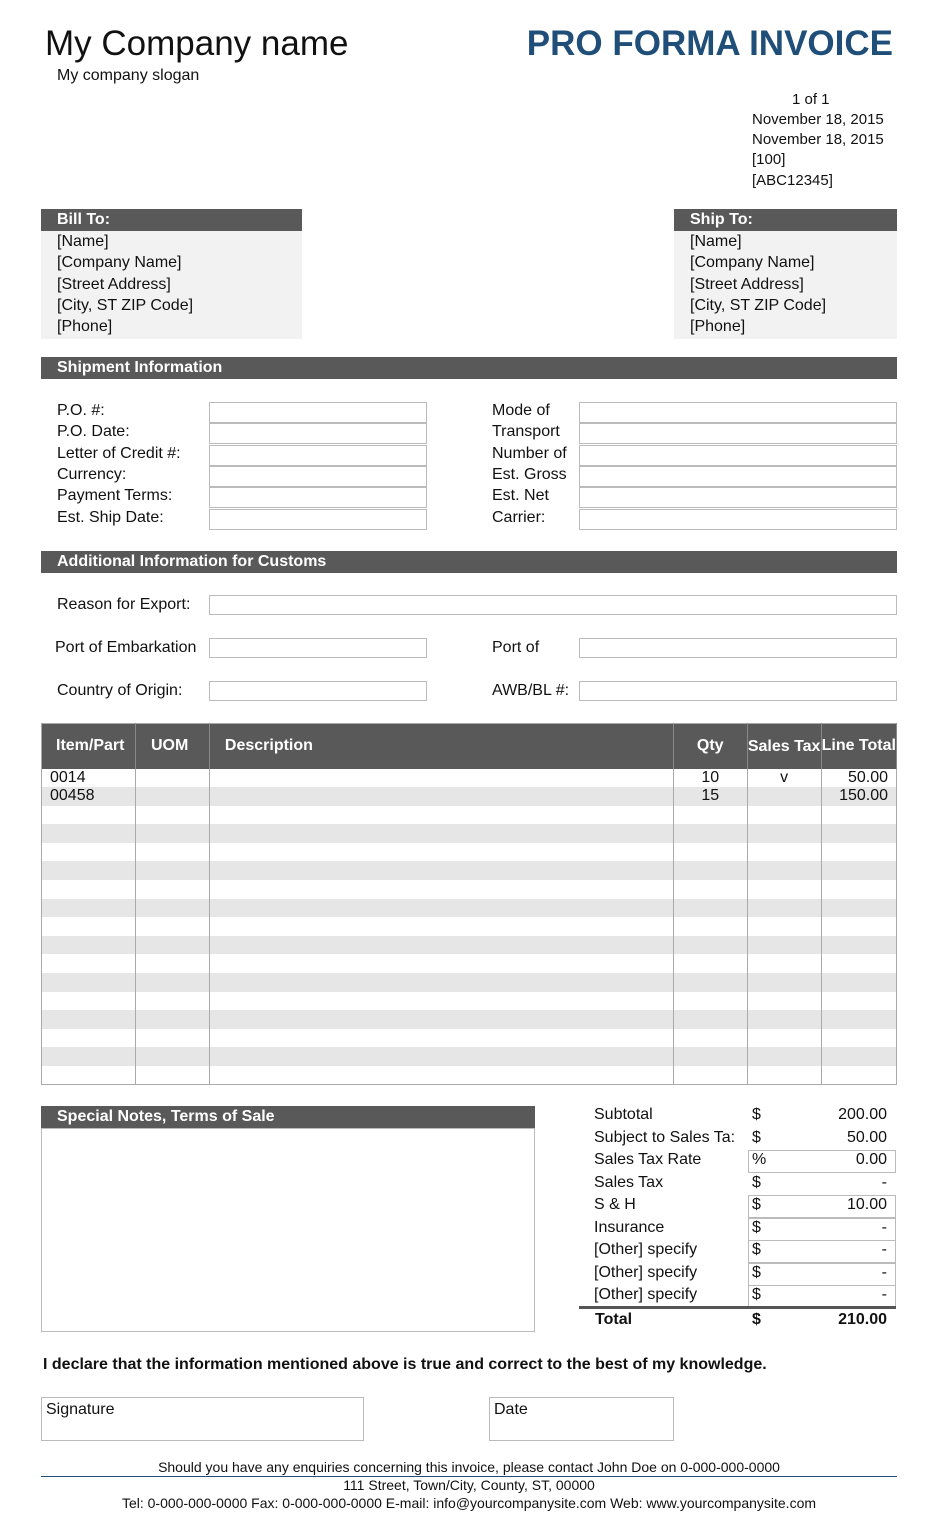 Image resolution: width=938 pixels, height=1536 pixels. What do you see at coordinates (738, 691) in the screenshot?
I see `awb-field` at bounding box center [738, 691].